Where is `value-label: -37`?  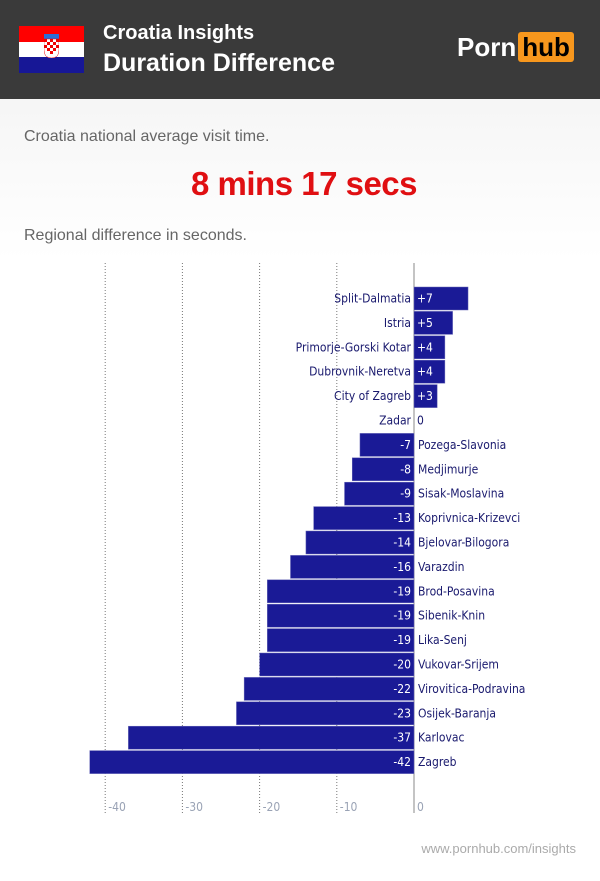 value-label: -37 is located at coordinates (402, 738).